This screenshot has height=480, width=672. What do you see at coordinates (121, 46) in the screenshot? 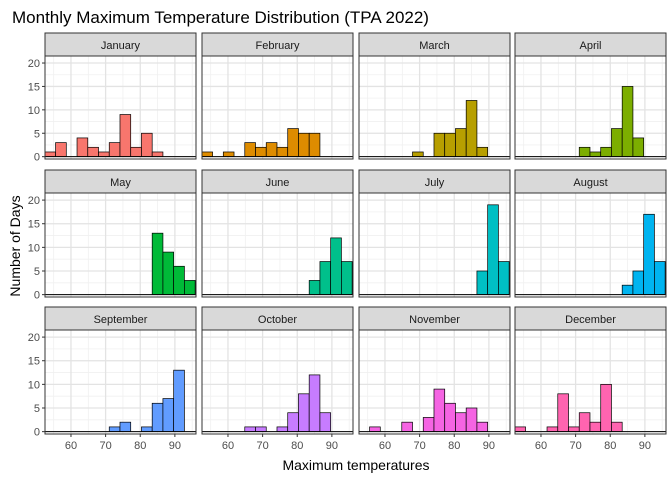
I see `facet-strip-label: January` at bounding box center [121, 46].